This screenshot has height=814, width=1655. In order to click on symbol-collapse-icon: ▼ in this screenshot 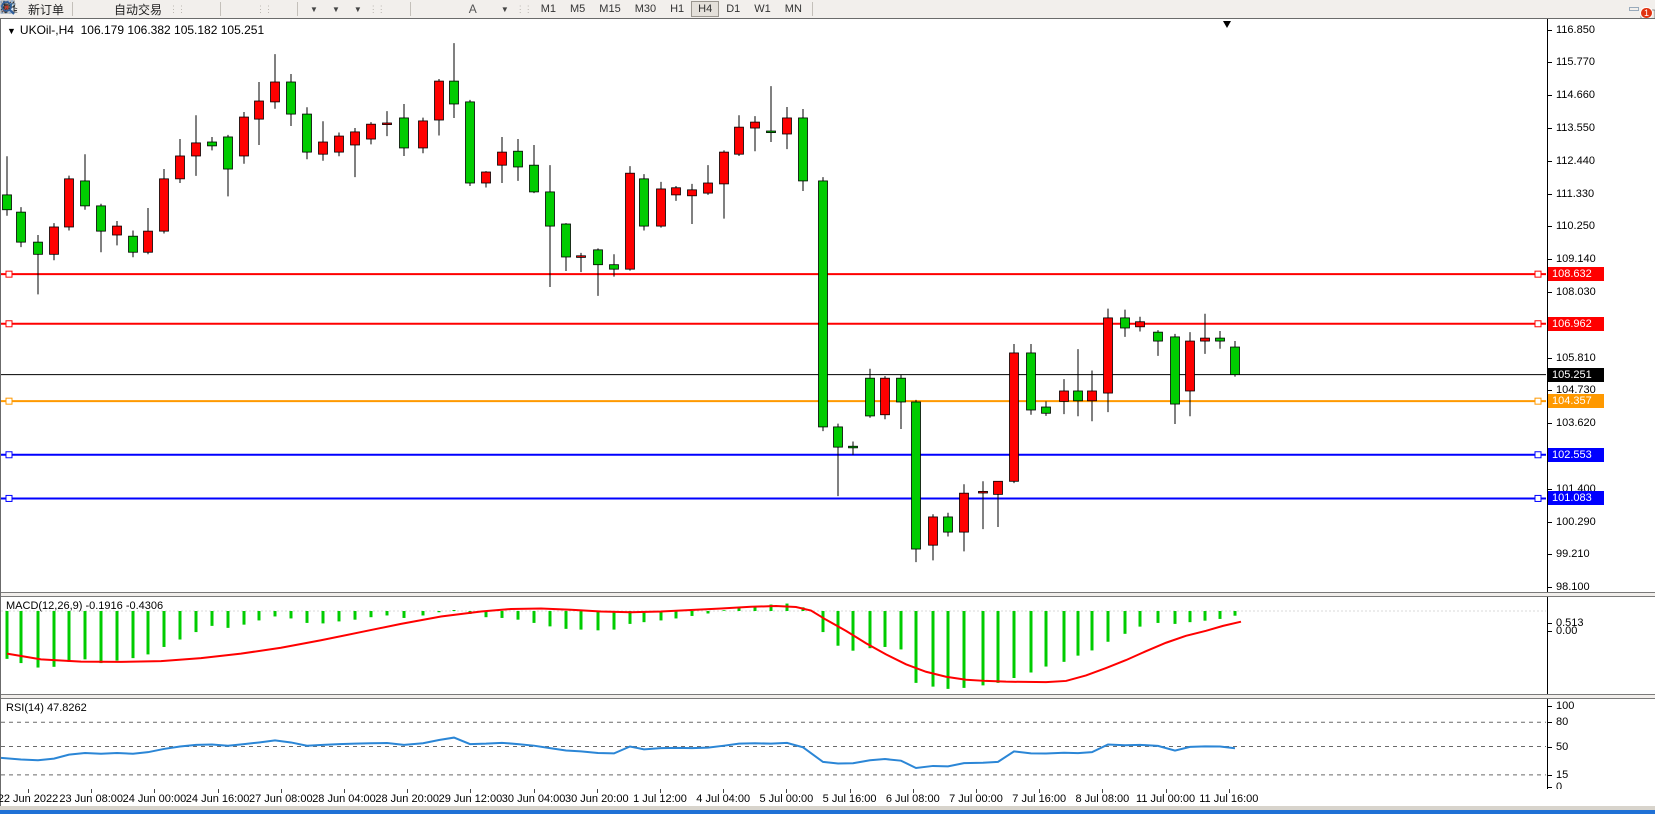, I will do `click(11, 31)`.